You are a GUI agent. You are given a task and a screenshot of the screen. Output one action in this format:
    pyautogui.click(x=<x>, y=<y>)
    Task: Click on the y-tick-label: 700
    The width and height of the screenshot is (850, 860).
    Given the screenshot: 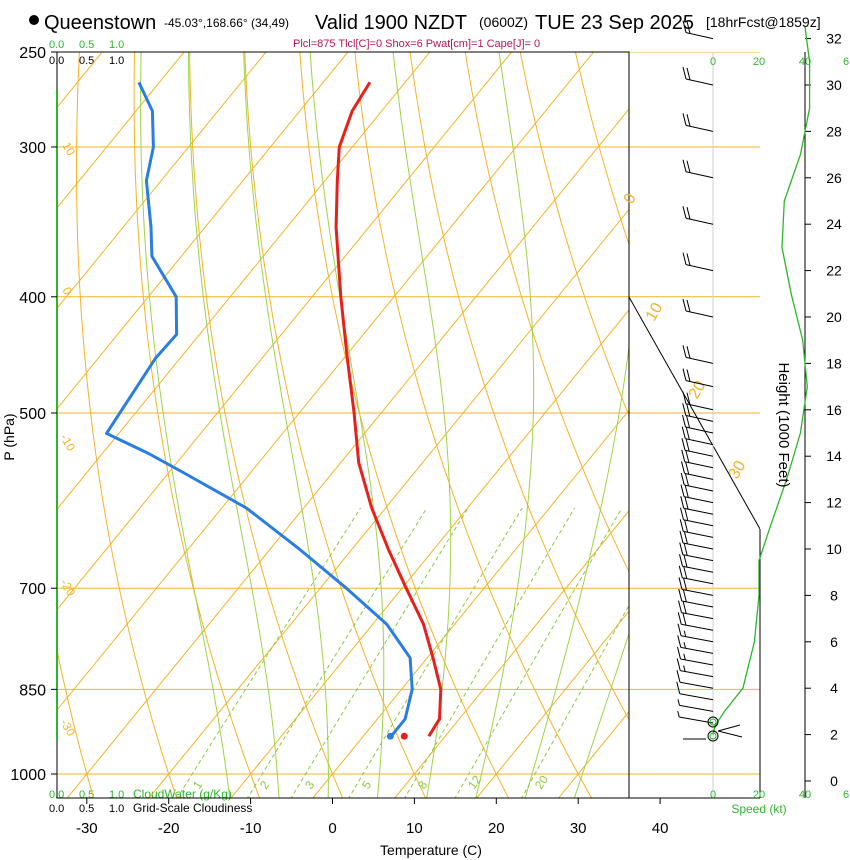 What is the action you would take?
    pyautogui.click(x=32, y=589)
    